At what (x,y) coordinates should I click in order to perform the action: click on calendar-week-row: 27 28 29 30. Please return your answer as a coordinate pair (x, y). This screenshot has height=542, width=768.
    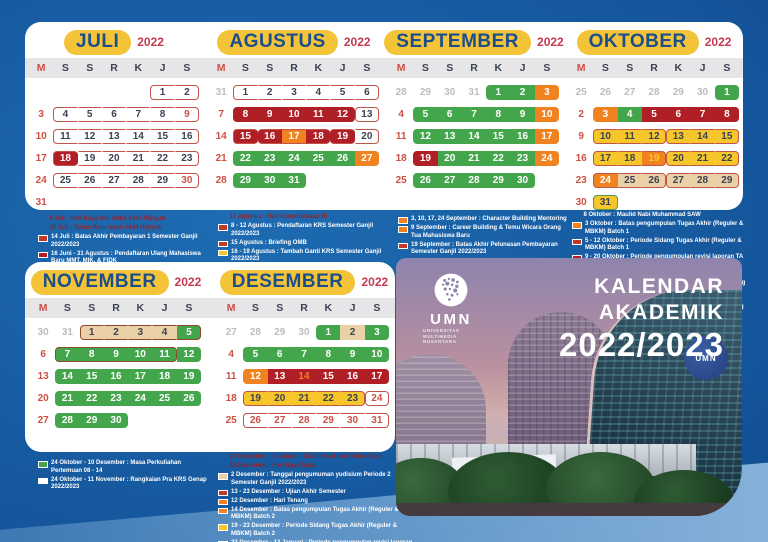
    Looking at the image, I should click on (116, 420).